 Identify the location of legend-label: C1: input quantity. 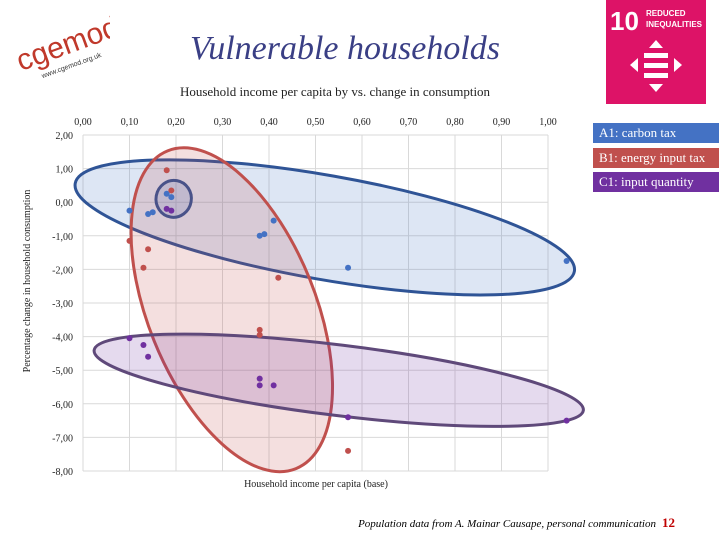
(646, 181).